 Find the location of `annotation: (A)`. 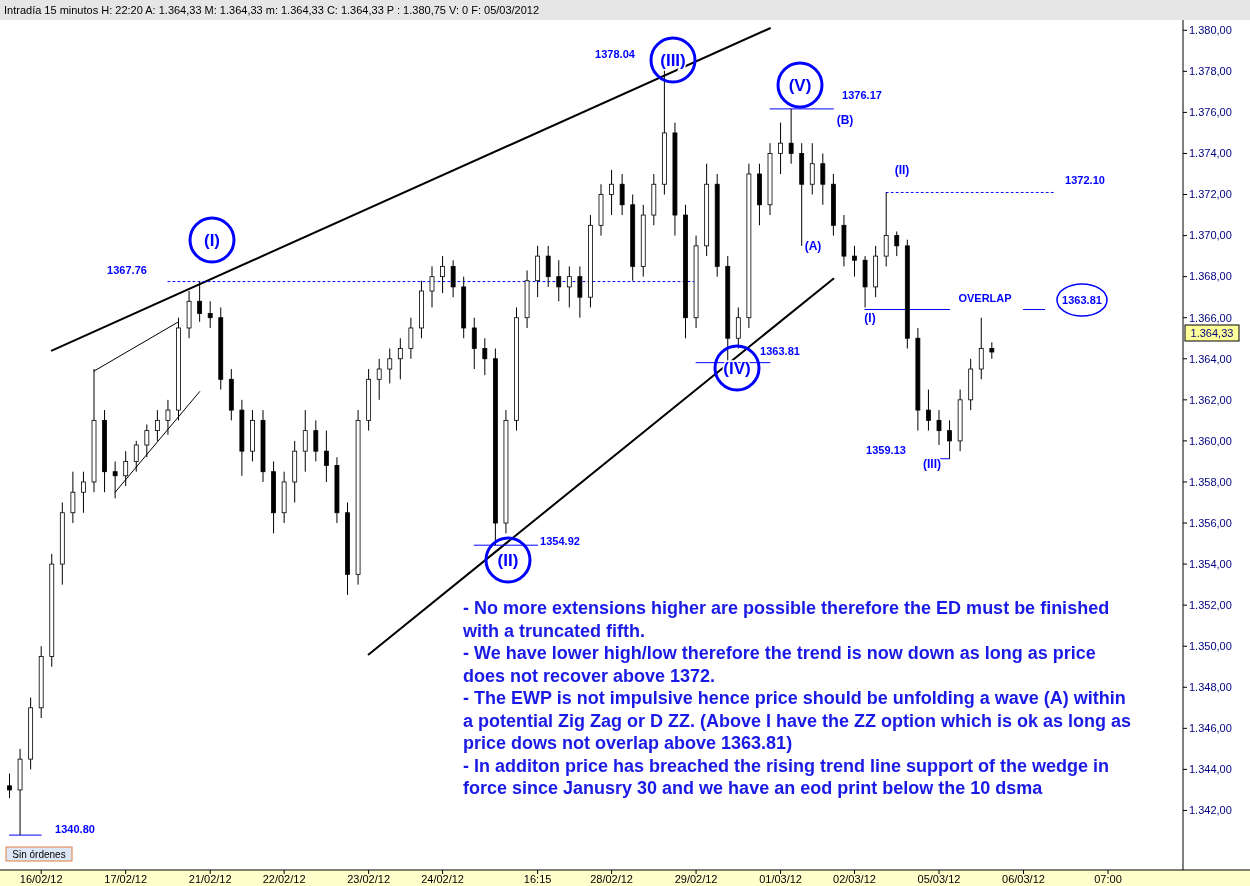

annotation: (A) is located at coordinates (813, 246).